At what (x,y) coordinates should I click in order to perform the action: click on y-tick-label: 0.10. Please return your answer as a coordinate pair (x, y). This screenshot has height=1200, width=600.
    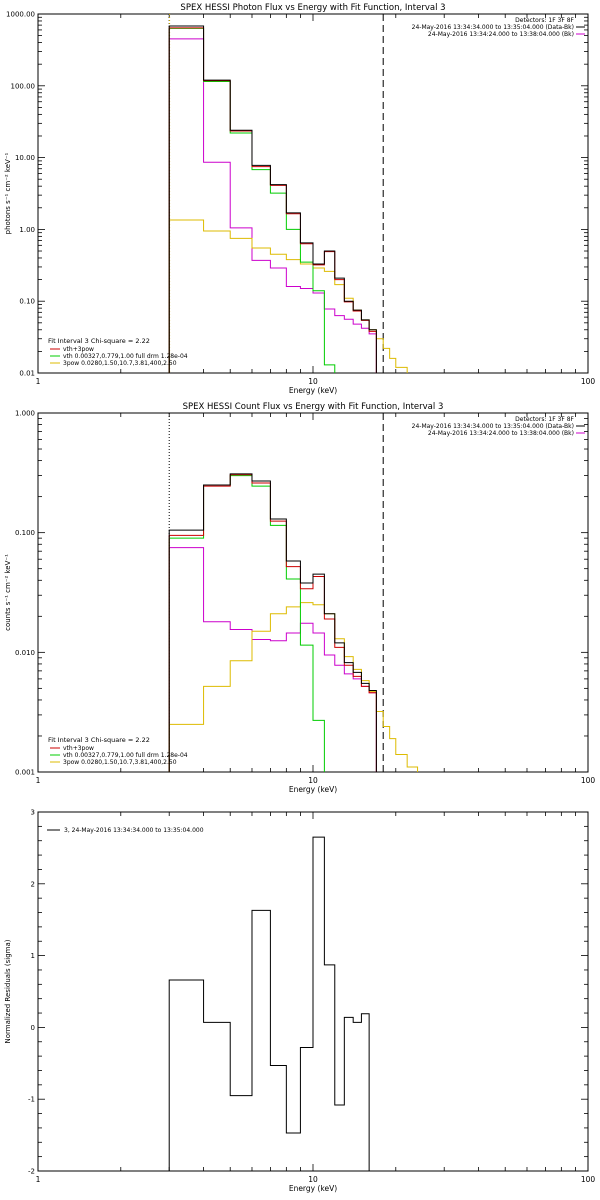
    Looking at the image, I should click on (27, 302).